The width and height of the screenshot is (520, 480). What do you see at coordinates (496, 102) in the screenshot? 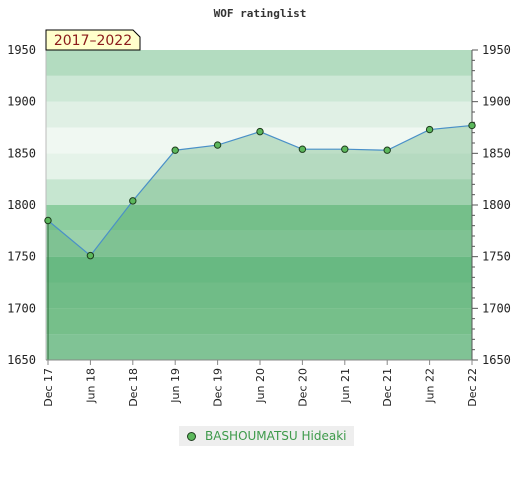
I see `y-tick-label-right: 1900` at bounding box center [496, 102].